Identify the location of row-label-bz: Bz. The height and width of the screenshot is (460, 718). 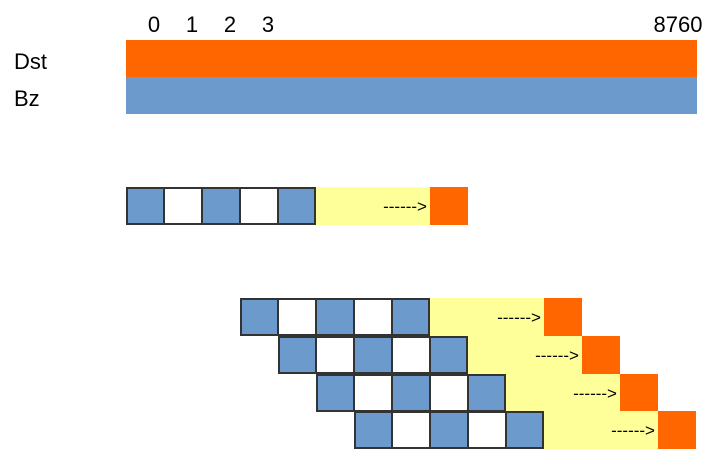
(27, 98).